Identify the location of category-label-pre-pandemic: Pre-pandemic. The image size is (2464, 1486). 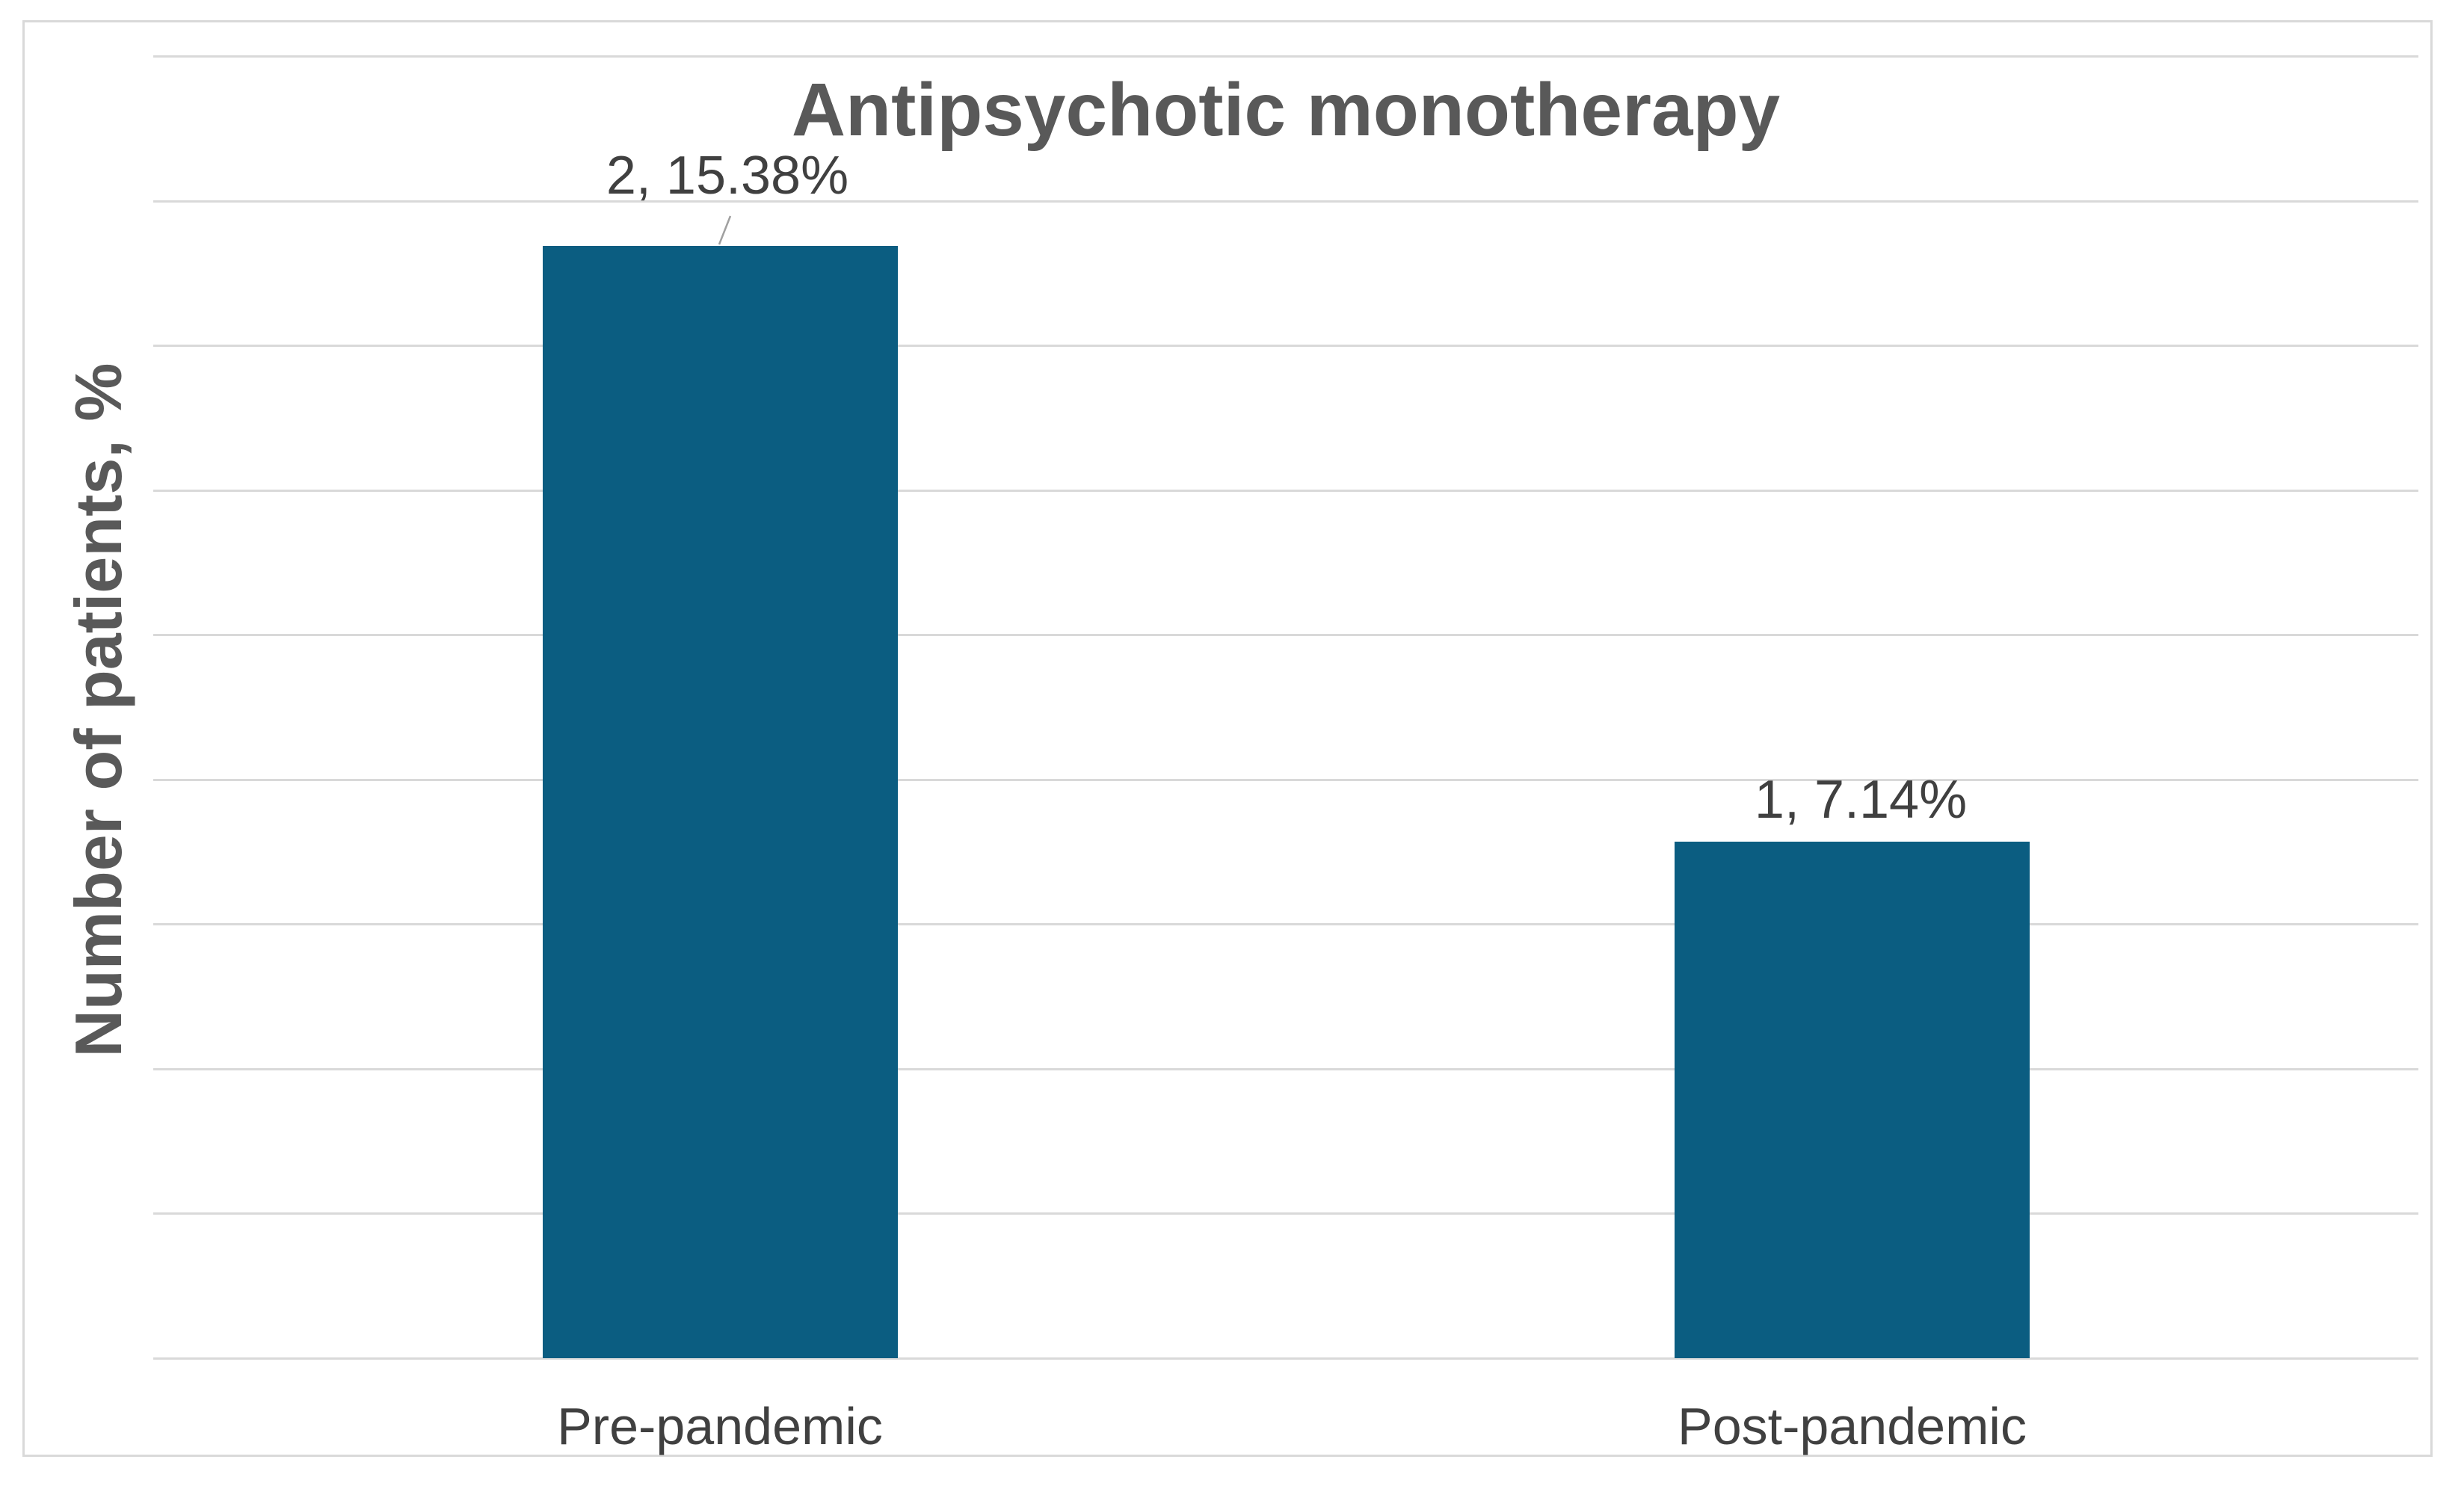
(720, 1426).